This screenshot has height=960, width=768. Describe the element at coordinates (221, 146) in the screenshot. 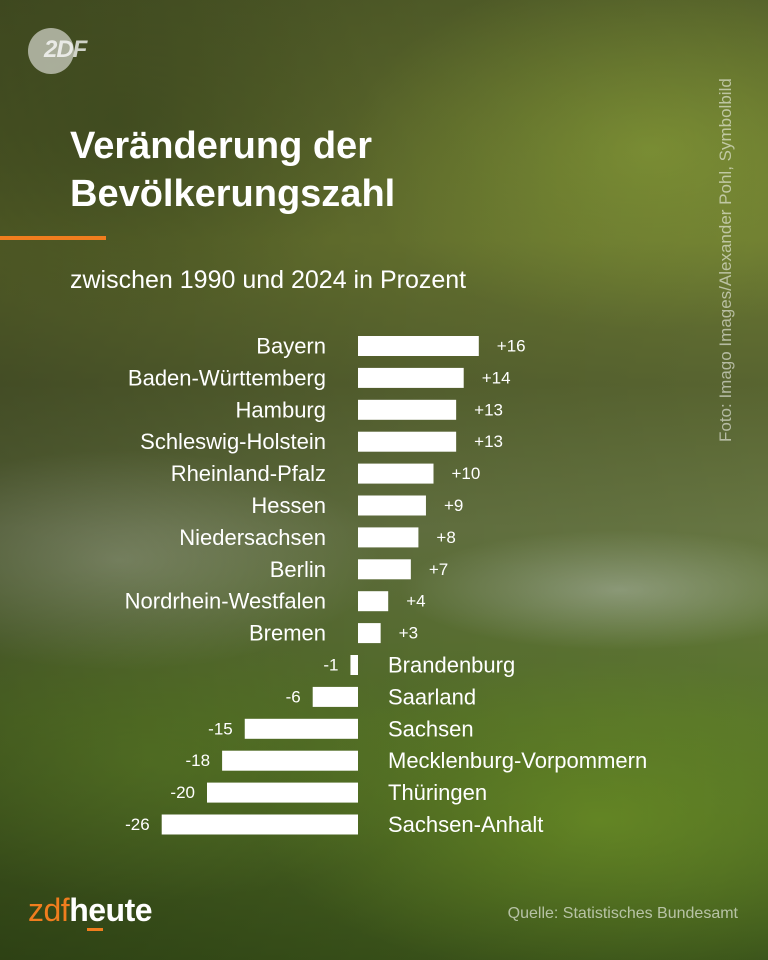

I see `title-line-1: Veränderung der` at that location.